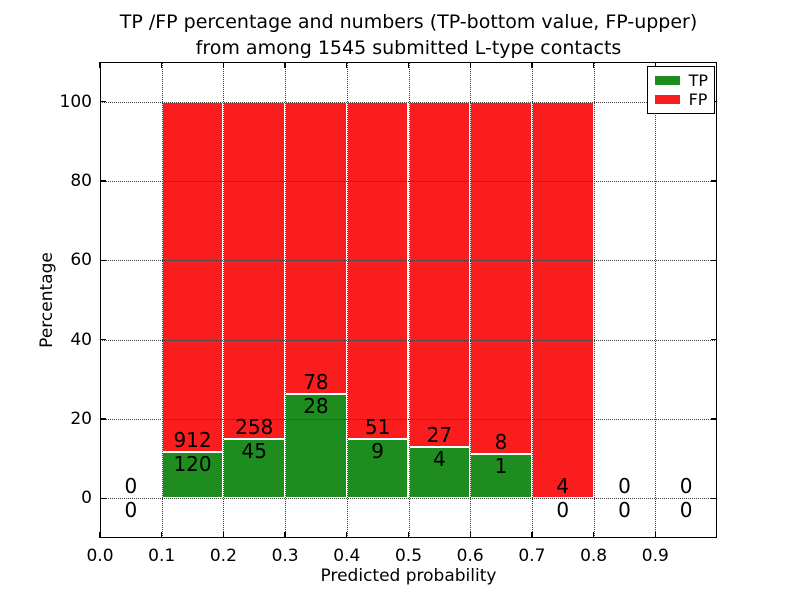 Image resolution: width=800 pixels, height=600 pixels. What do you see at coordinates (81, 339) in the screenshot?
I see `y-tick-label: 40` at bounding box center [81, 339].